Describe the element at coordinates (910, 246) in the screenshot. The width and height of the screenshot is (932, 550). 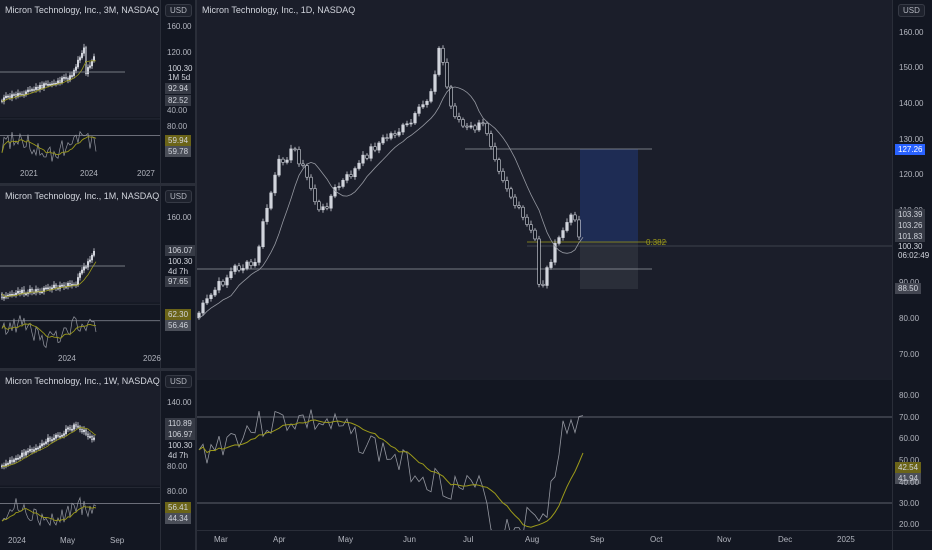
I see `last-price-badge: 100.30` at that location.